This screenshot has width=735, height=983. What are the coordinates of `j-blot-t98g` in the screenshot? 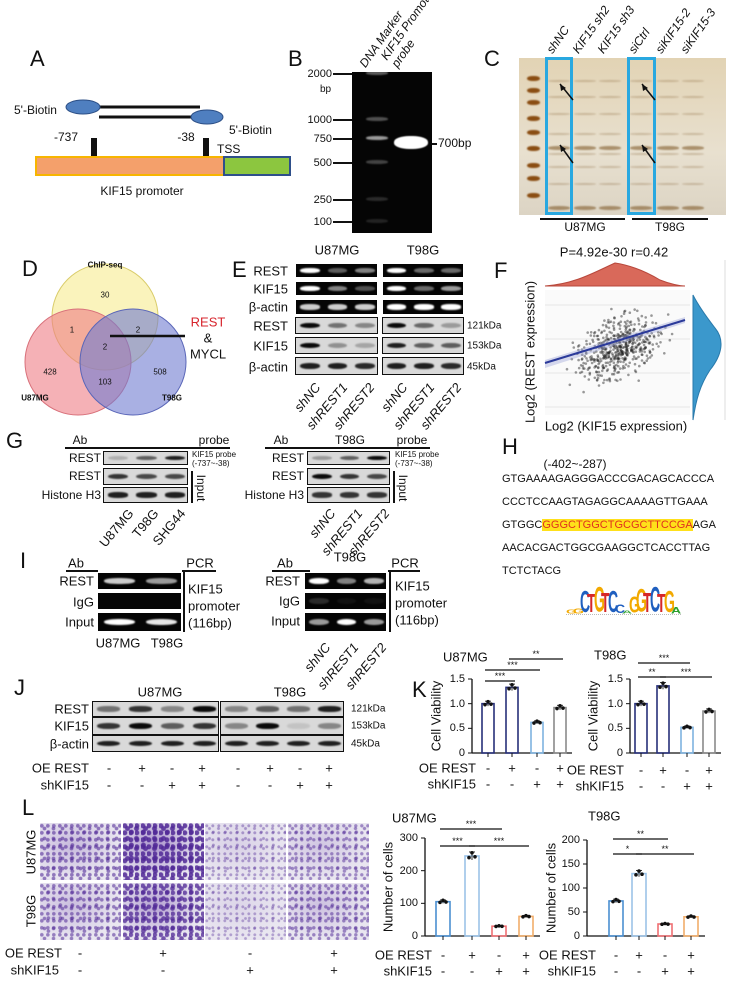 It's located at (282, 726).